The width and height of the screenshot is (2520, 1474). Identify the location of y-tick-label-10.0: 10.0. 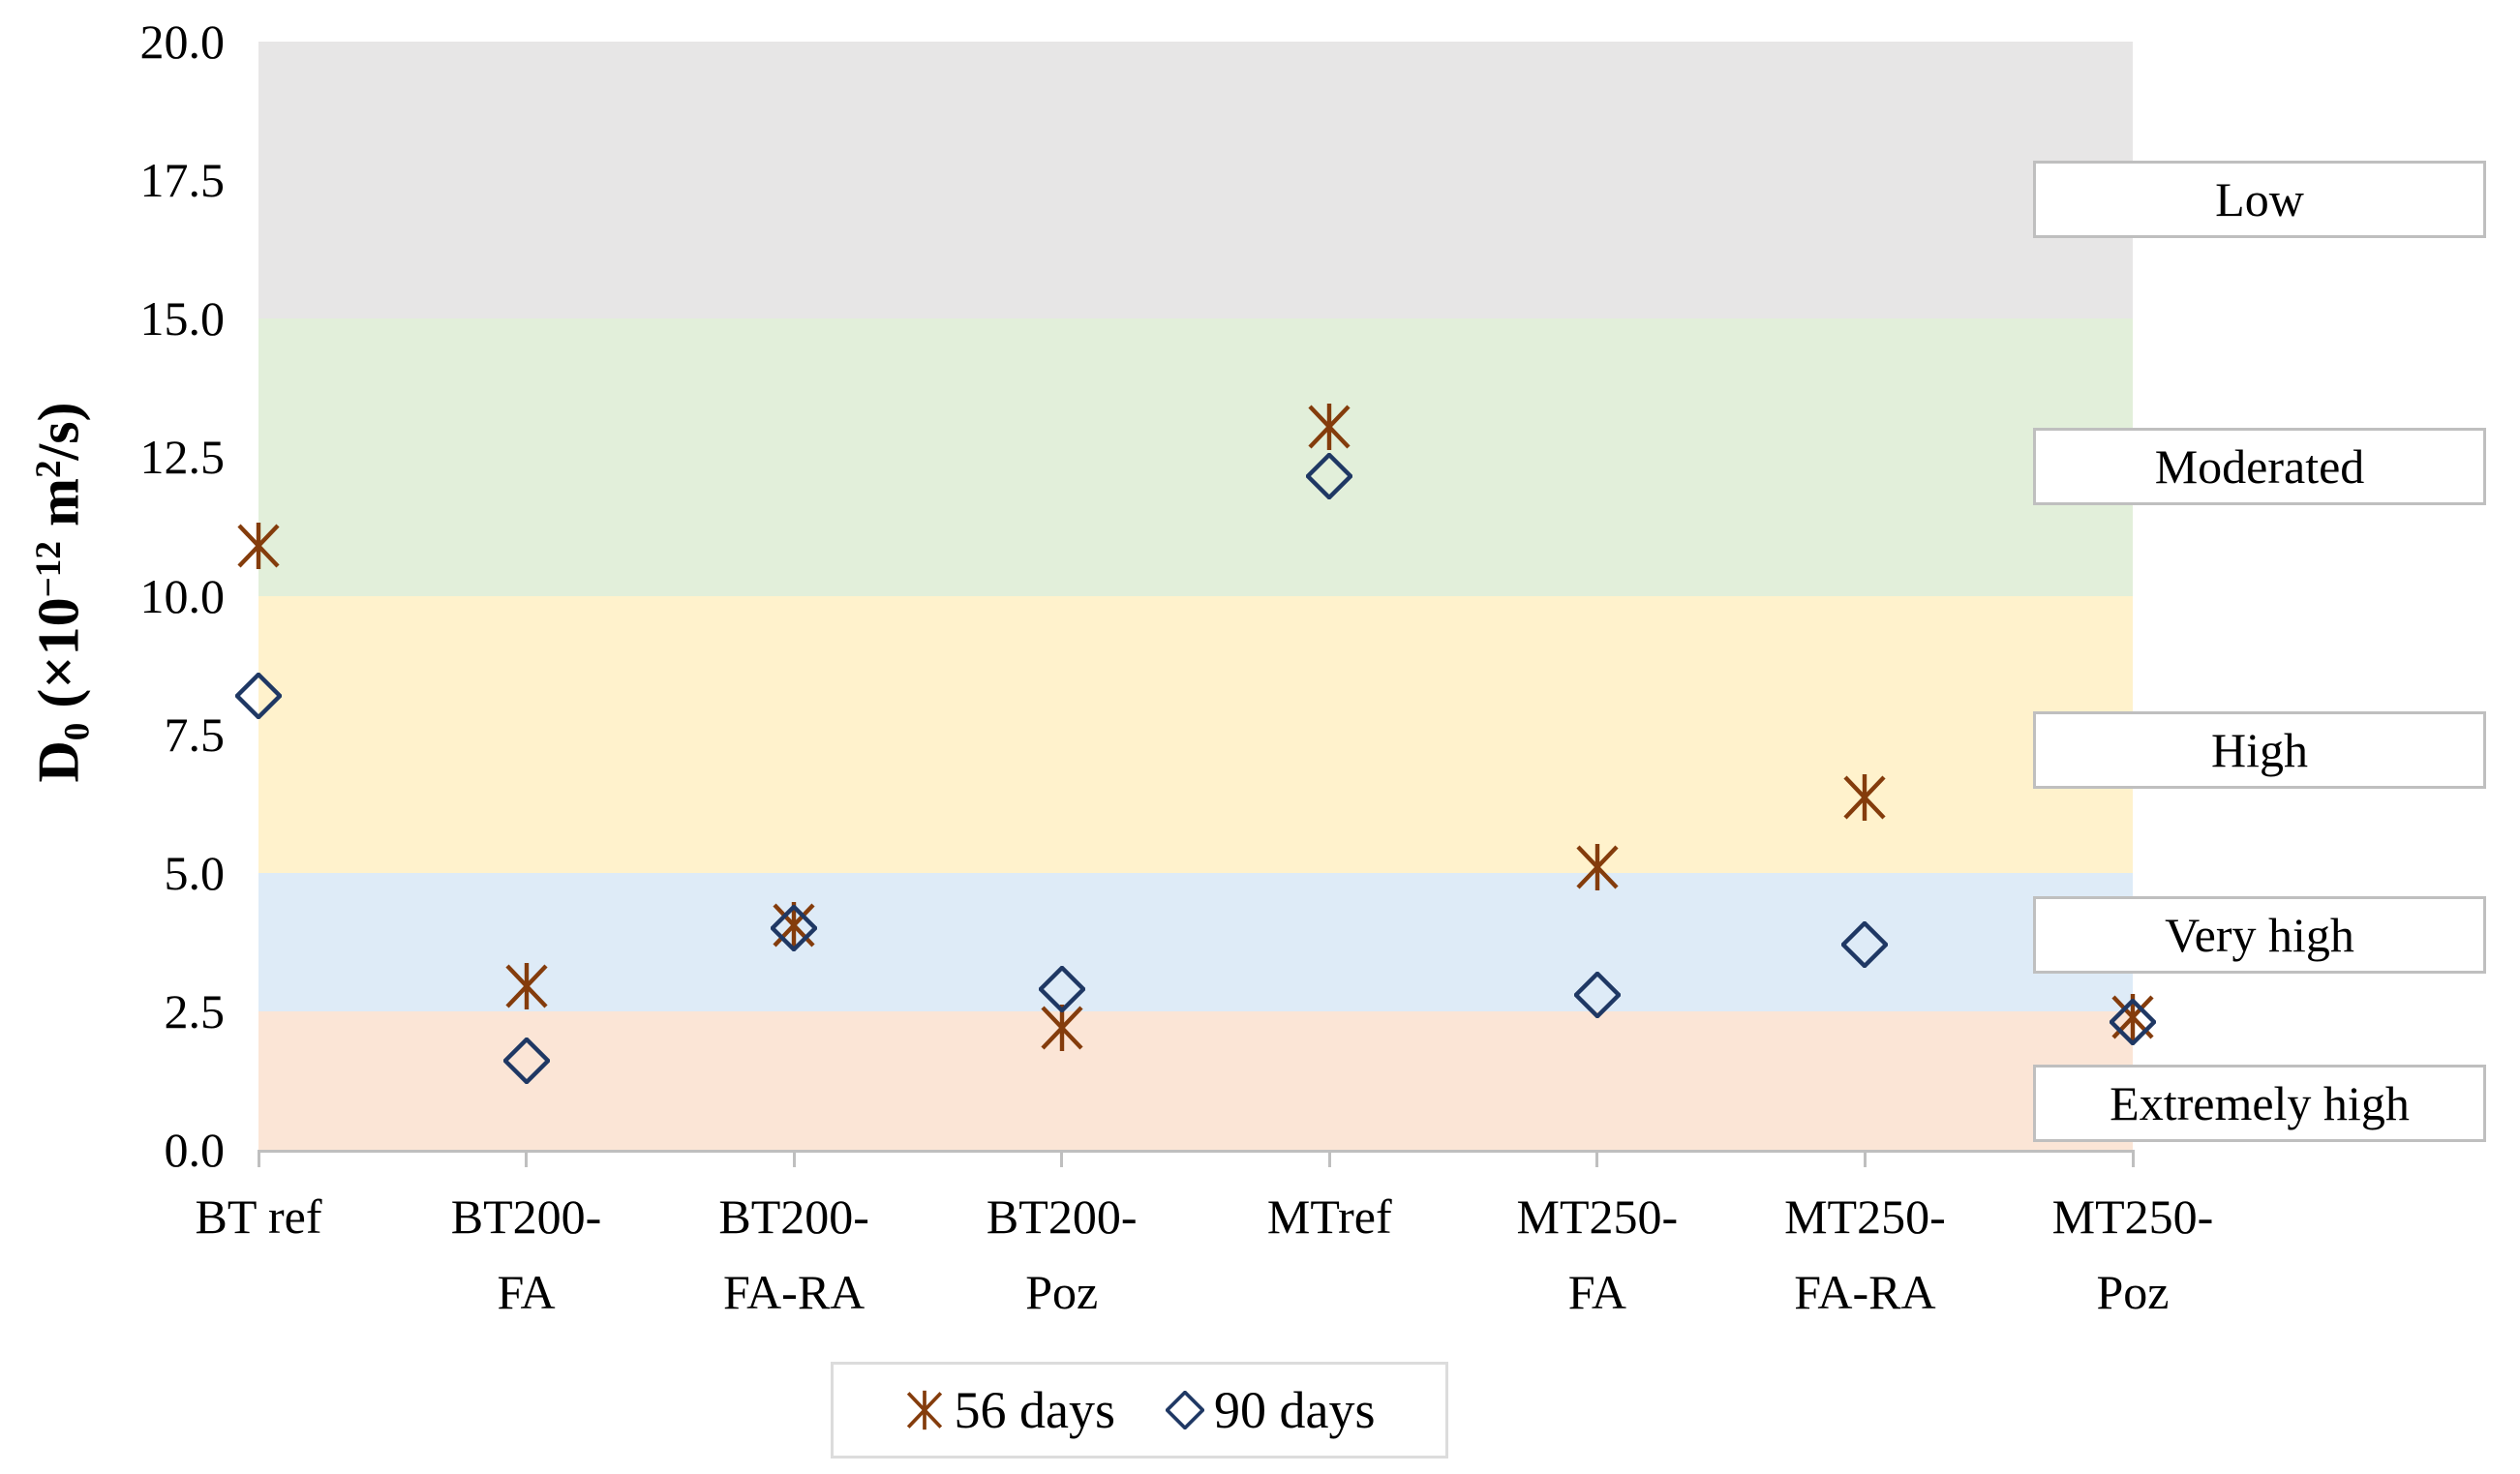
(182, 595).